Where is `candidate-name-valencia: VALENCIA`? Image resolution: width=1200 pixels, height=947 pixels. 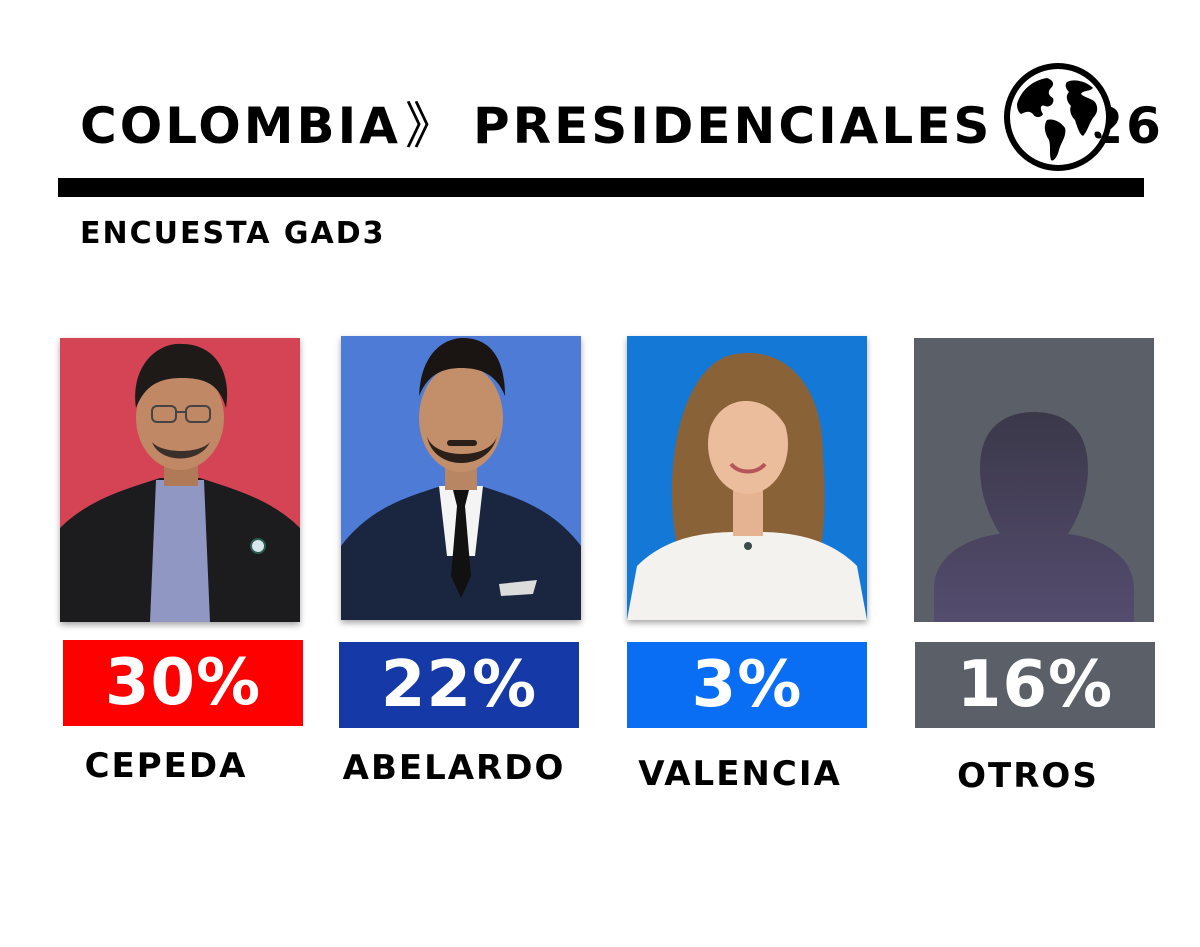 candidate-name-valencia: VALENCIA is located at coordinates (740, 774).